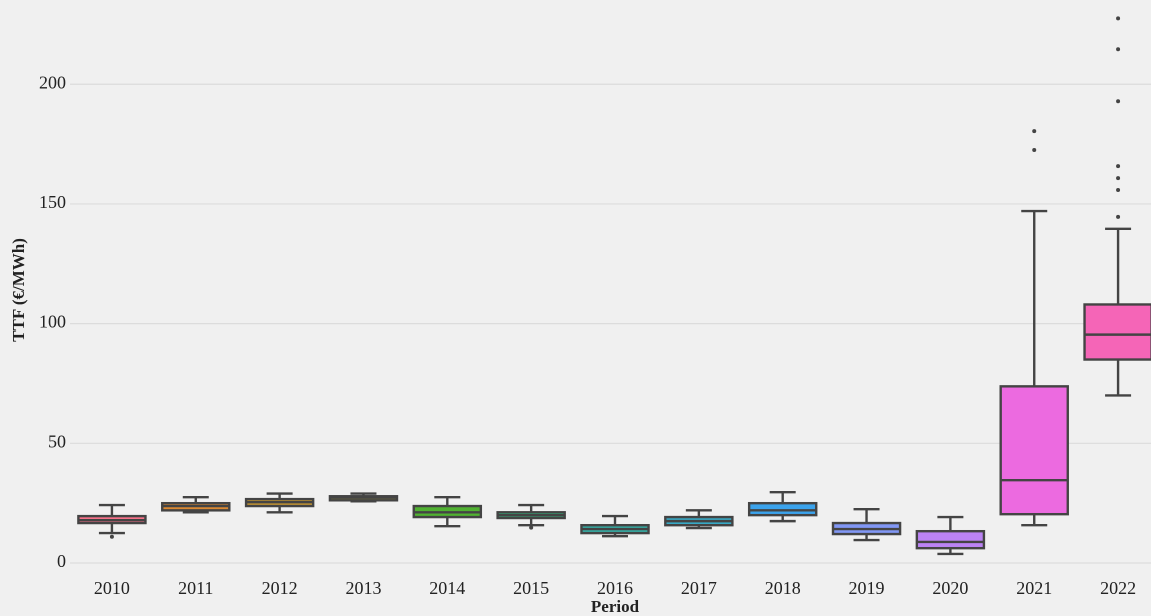 The image size is (1151, 616). Describe the element at coordinates (950, 588) in the screenshot. I see `x-tick-label: 2020` at that location.